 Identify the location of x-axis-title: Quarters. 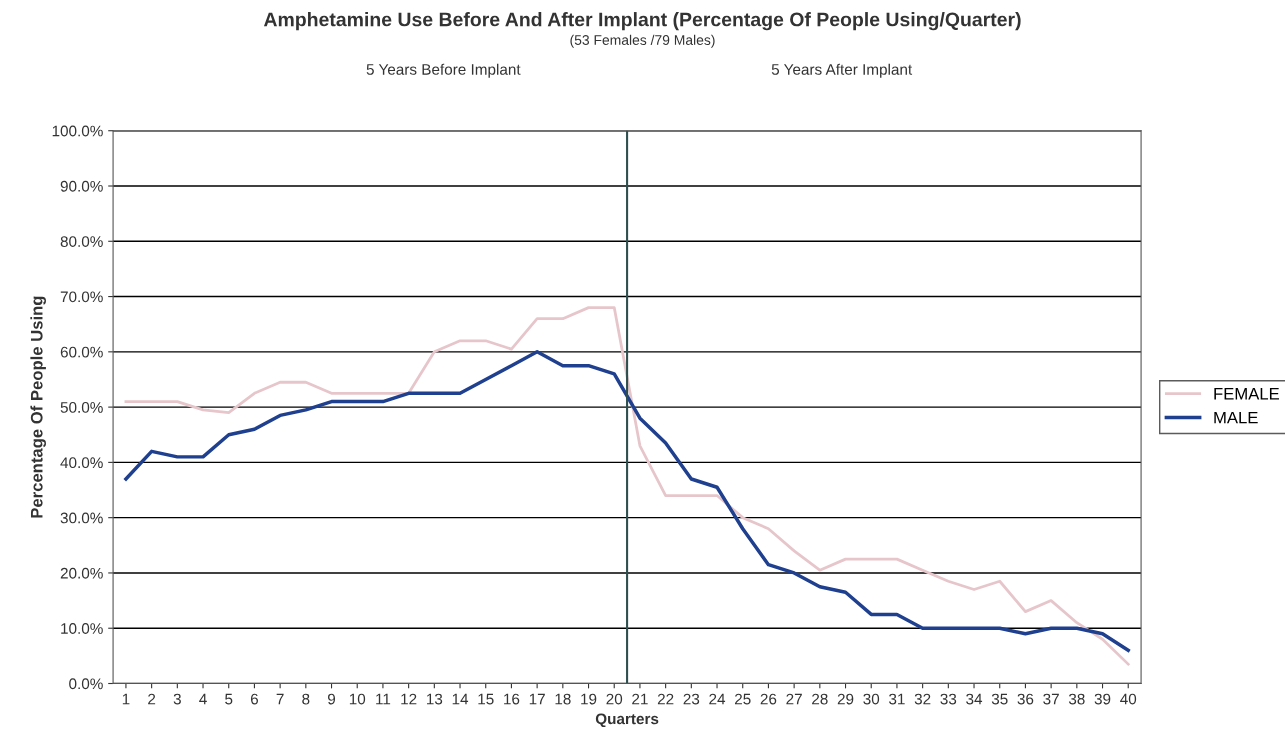
(627, 720).